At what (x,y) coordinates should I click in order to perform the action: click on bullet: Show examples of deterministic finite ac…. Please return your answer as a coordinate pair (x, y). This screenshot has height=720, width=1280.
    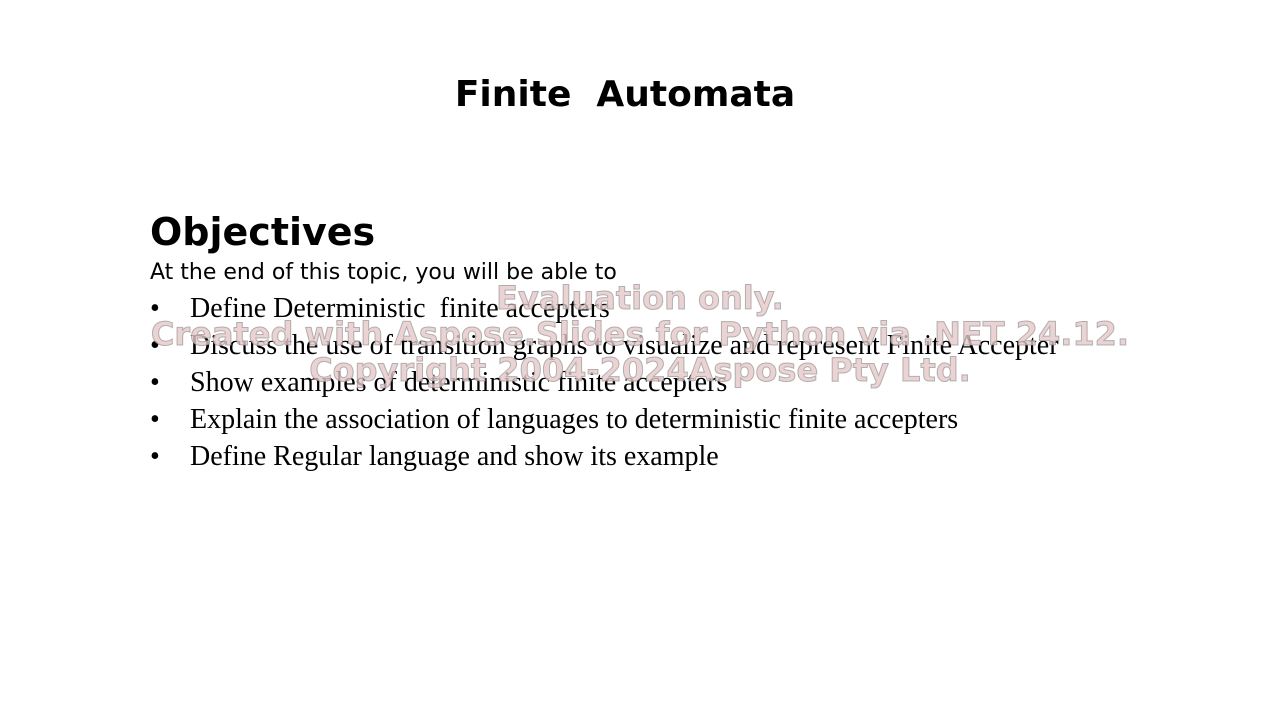
    Looking at the image, I should click on (660, 382).